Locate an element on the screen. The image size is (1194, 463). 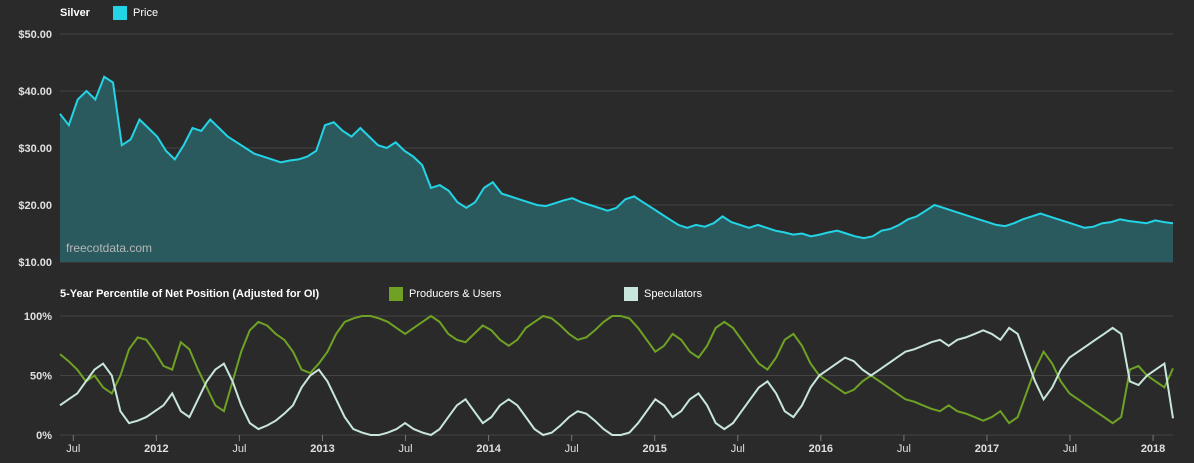
x-tick-label: 2014 is located at coordinates (488, 449).